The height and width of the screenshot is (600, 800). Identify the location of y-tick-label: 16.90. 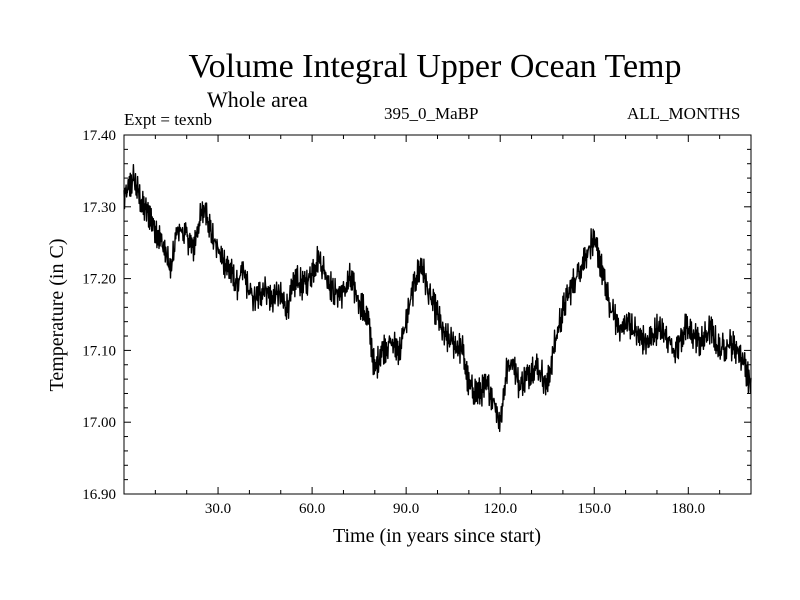
(99, 495).